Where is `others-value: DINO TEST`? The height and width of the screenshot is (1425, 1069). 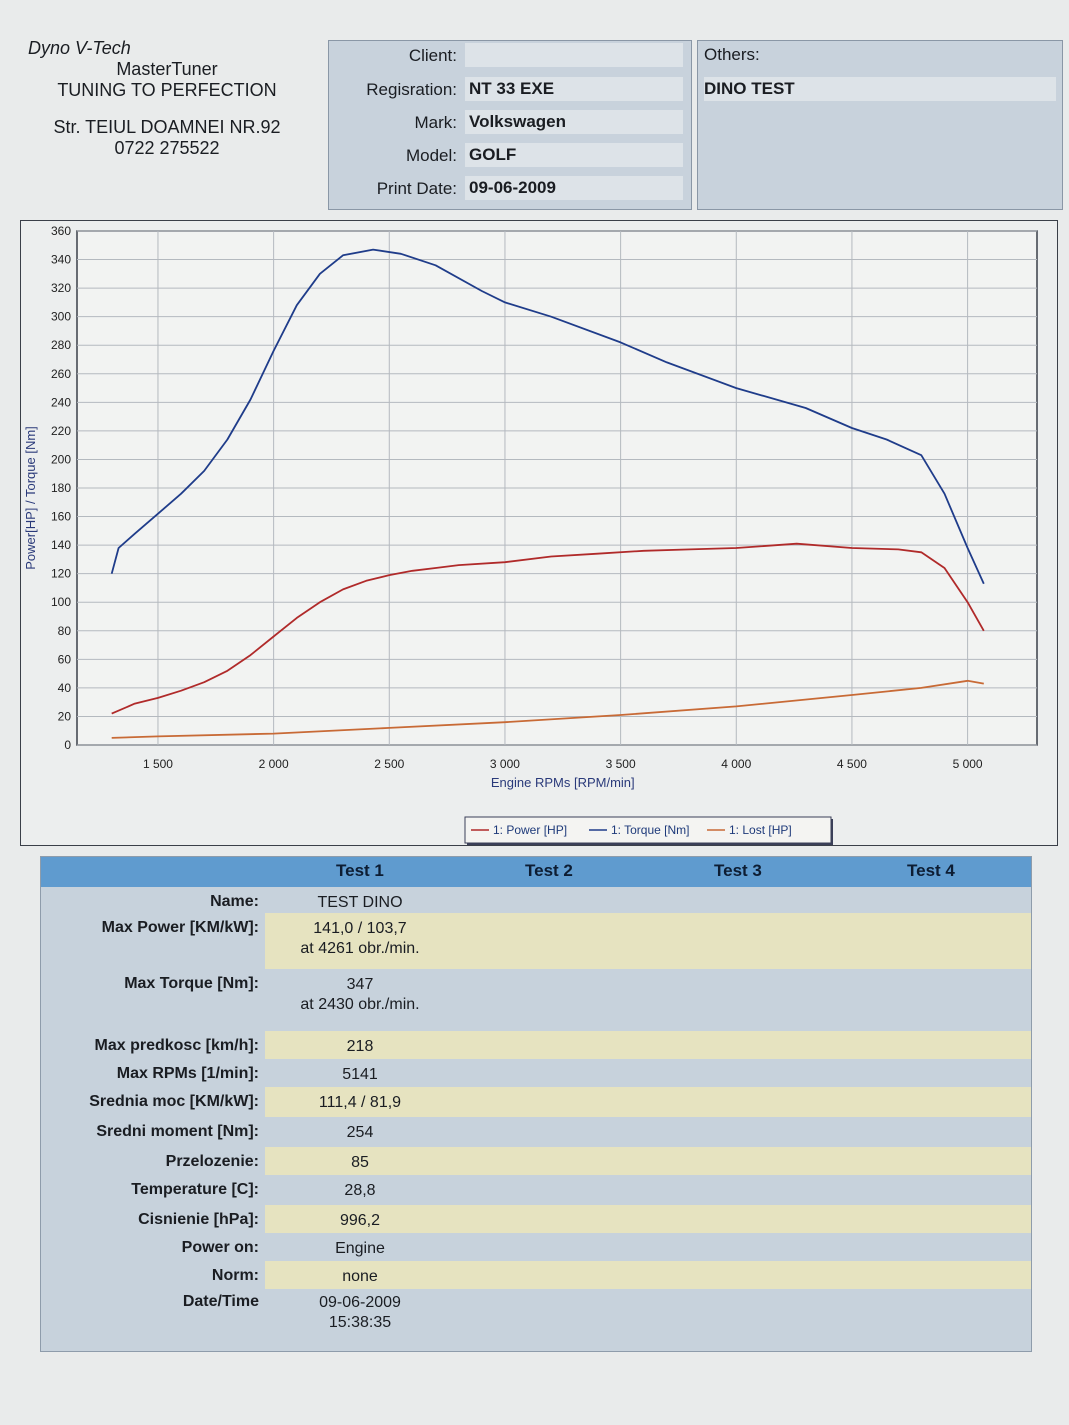 others-value: DINO TEST is located at coordinates (880, 89).